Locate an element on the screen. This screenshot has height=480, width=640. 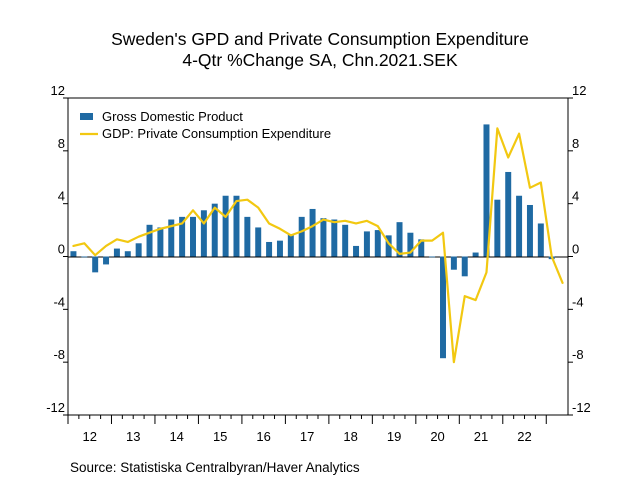
legend-gdp-label: Gross Domestic Product is located at coordinates (172, 116).